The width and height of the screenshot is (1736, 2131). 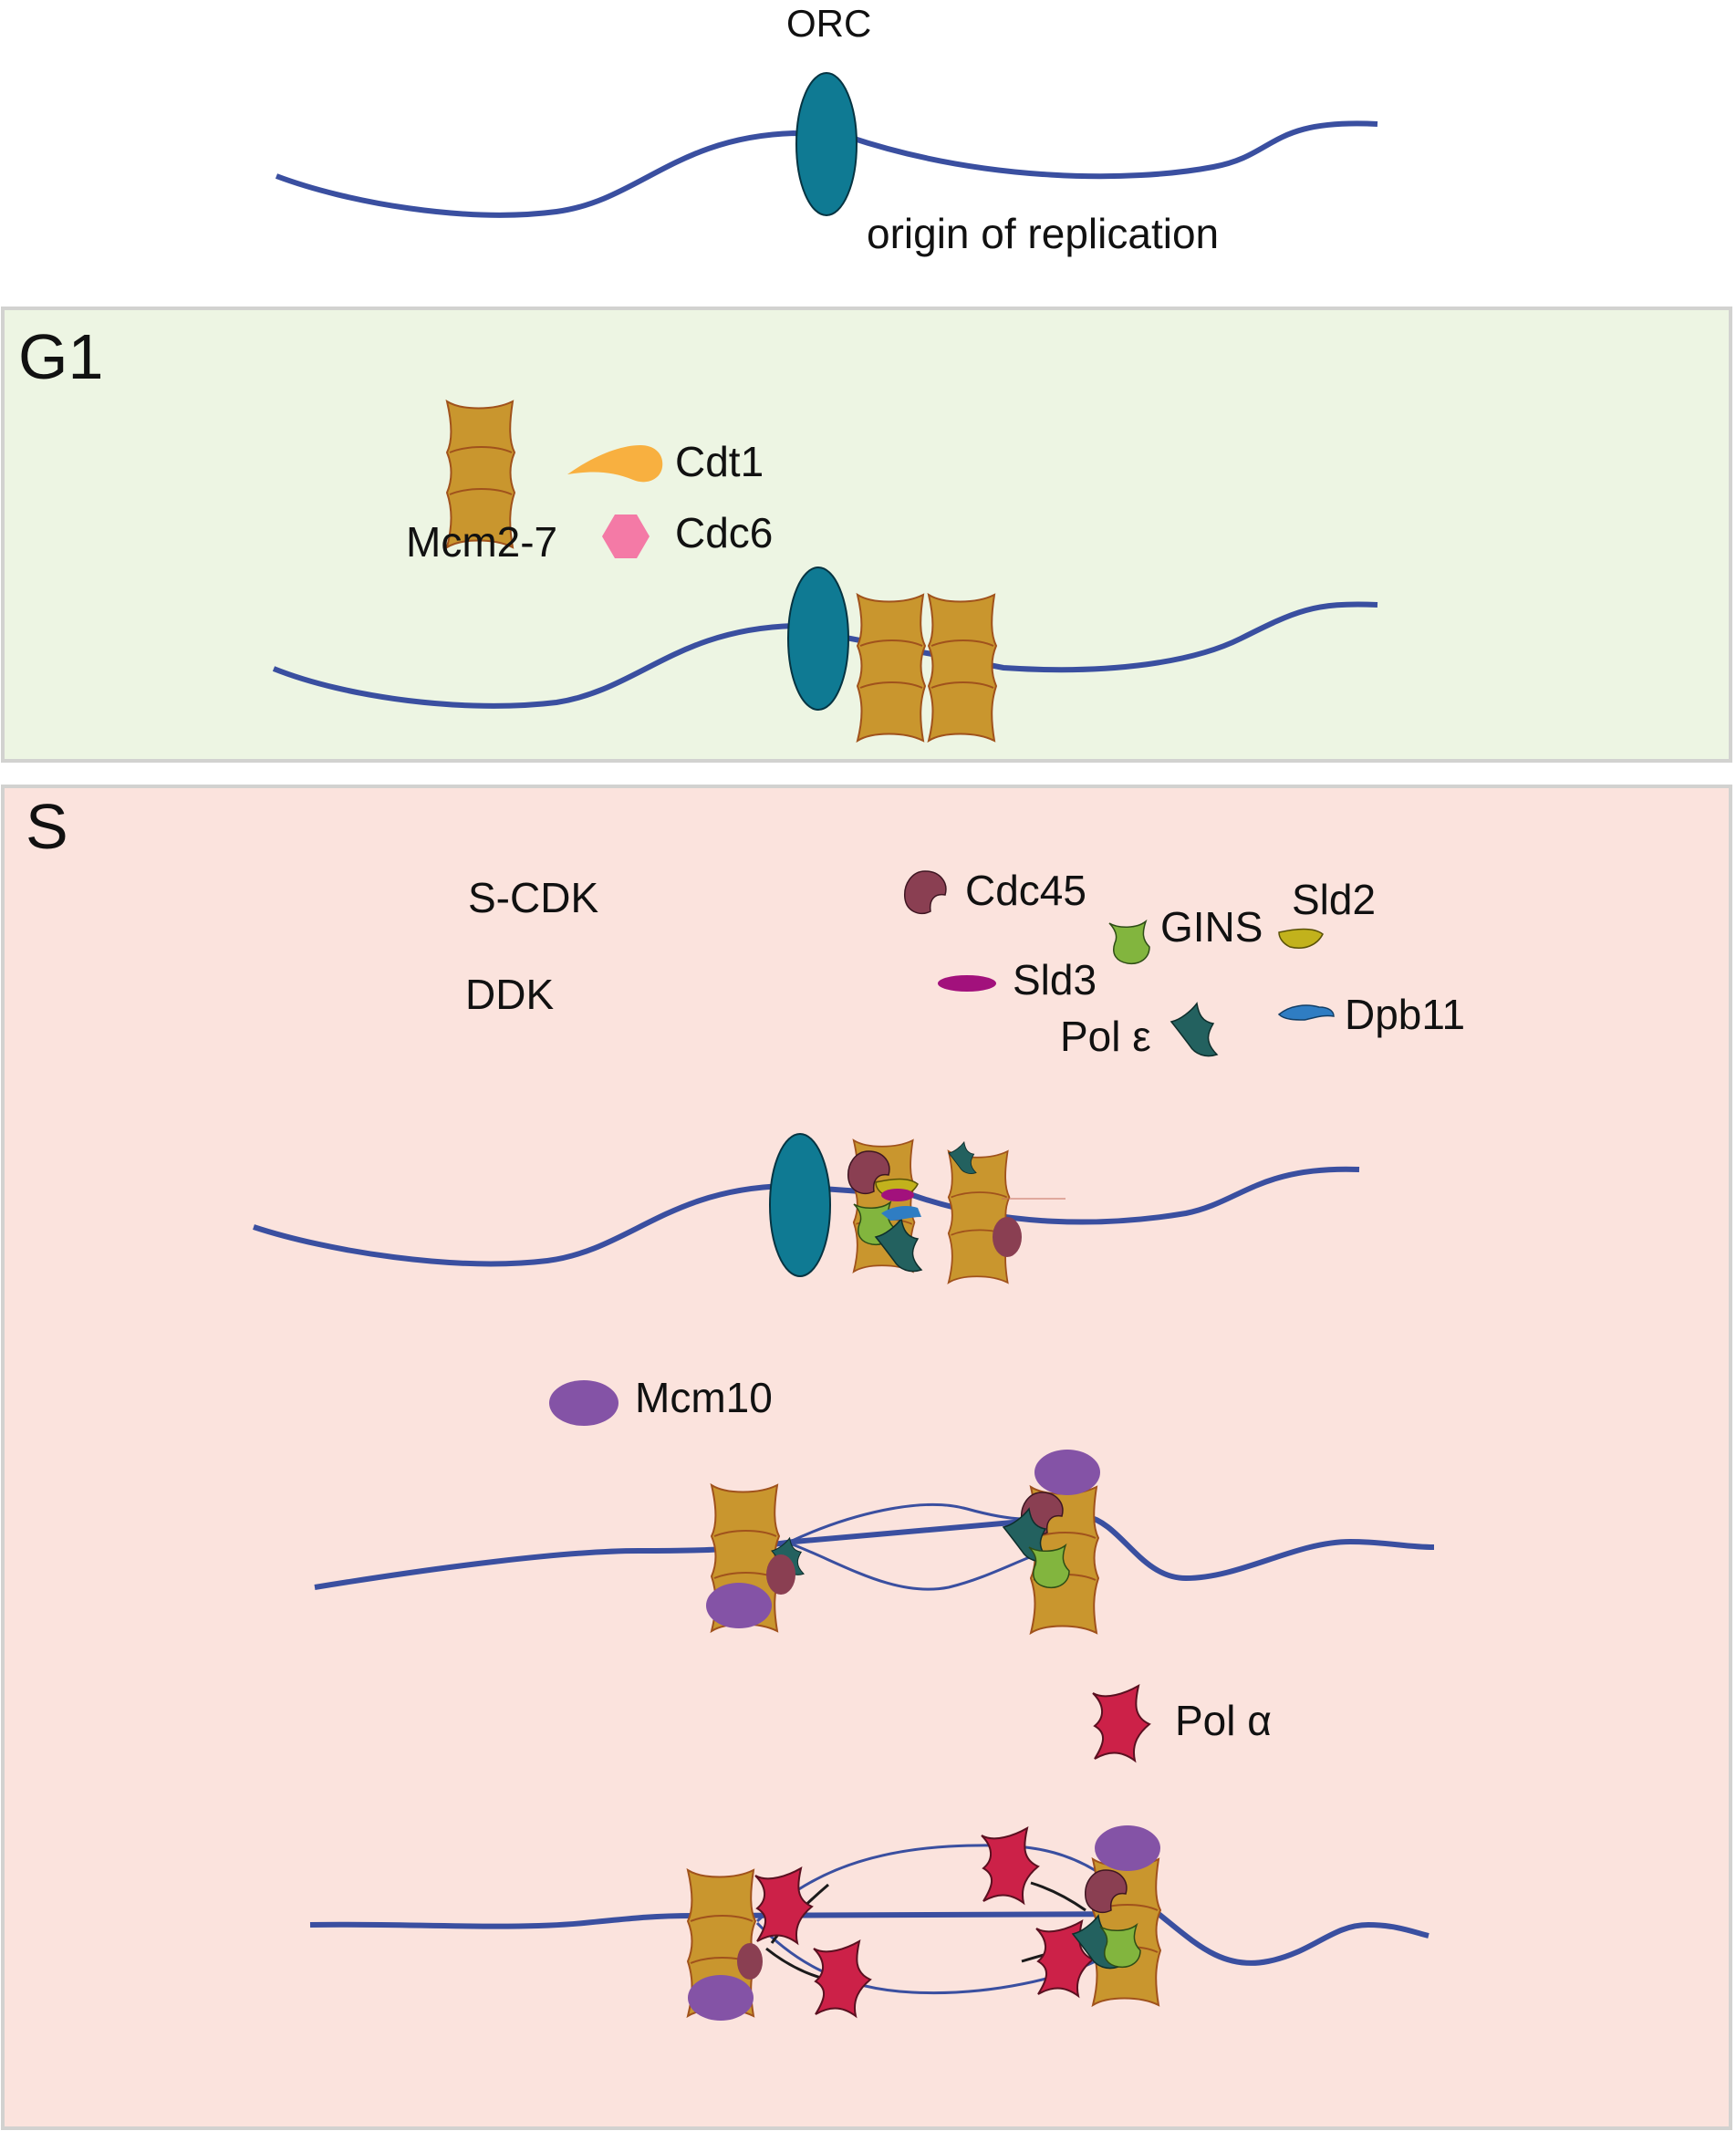 What do you see at coordinates (724, 532) in the screenshot?
I see `cdc6-label: Cdc6` at bounding box center [724, 532].